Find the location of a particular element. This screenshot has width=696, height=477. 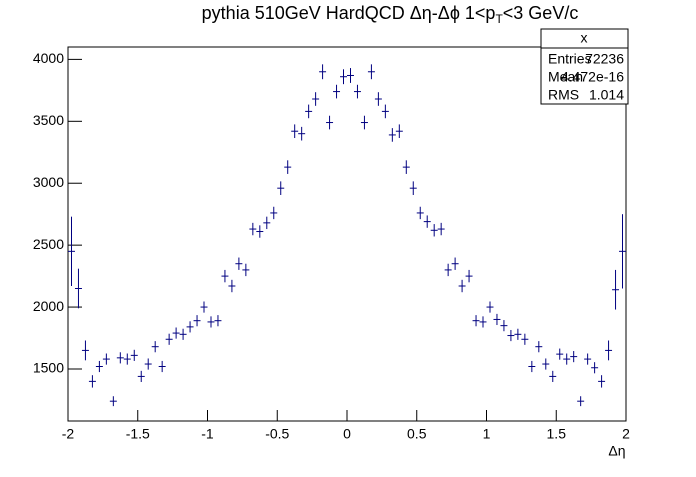

stats-value: 1.014 is located at coordinates (606, 95).